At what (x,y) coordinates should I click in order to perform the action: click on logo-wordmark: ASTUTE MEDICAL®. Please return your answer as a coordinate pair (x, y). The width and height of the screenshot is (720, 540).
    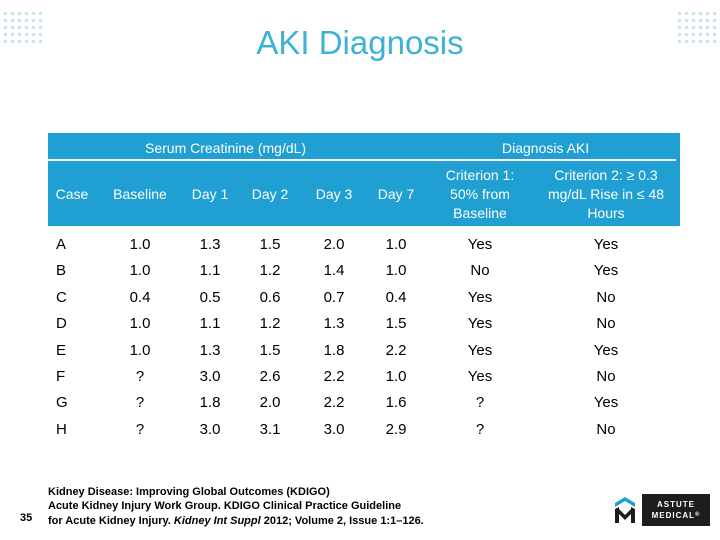
    Looking at the image, I should click on (676, 510).